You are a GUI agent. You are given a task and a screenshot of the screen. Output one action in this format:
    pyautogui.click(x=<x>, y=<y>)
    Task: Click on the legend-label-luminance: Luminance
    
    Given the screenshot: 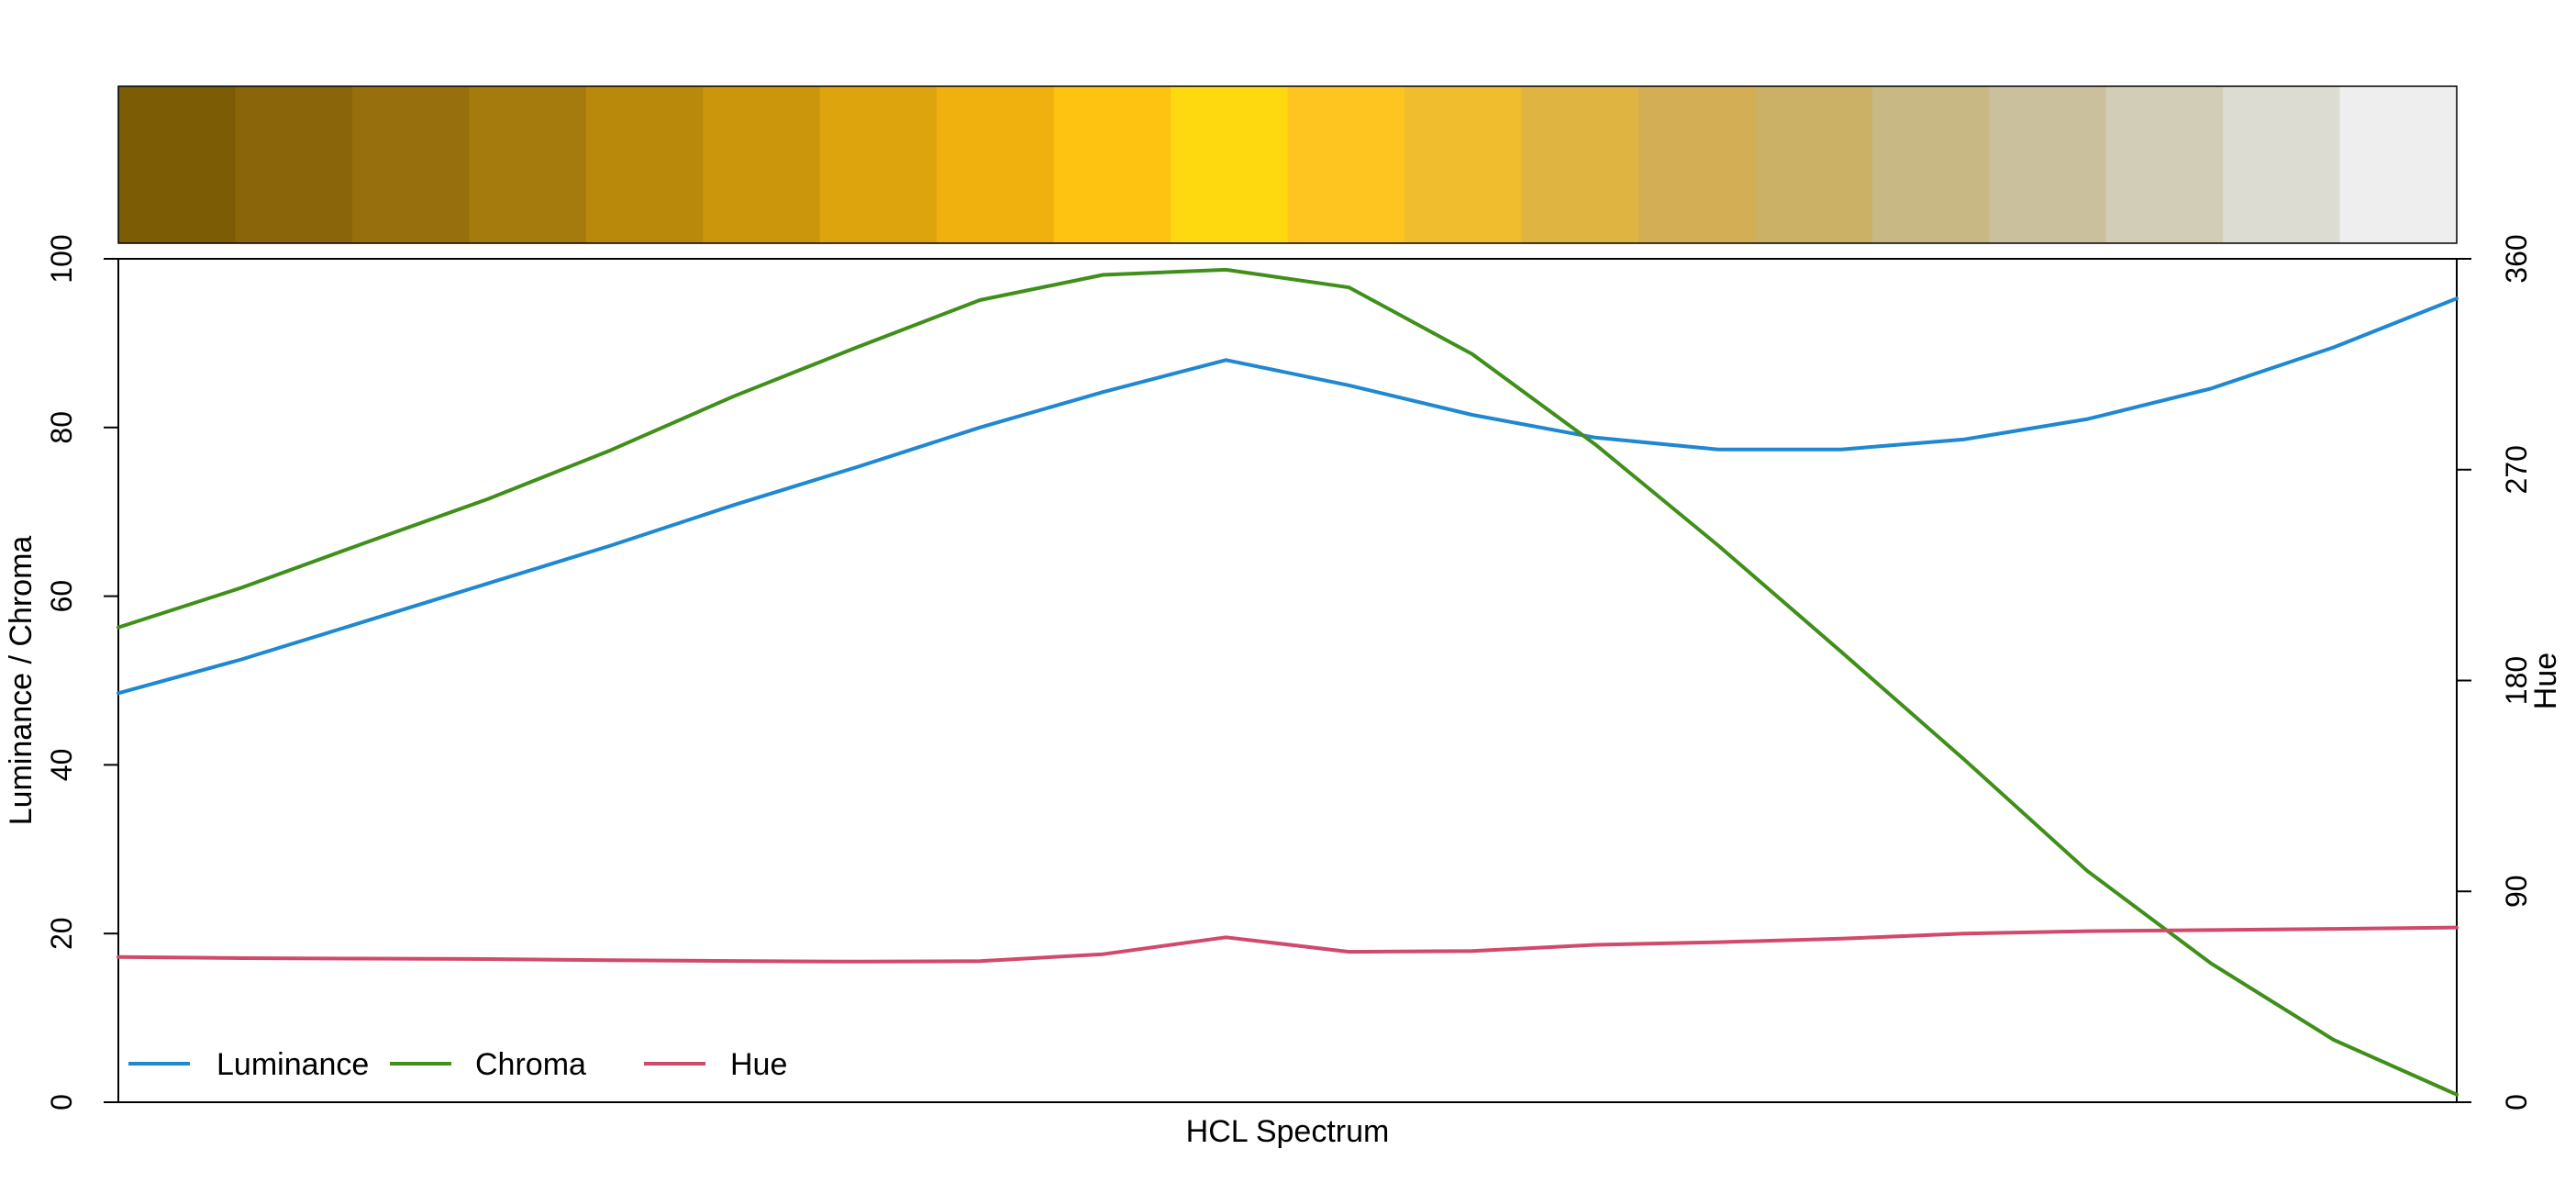 What is the action you would take?
    pyautogui.click(x=293, y=1064)
    